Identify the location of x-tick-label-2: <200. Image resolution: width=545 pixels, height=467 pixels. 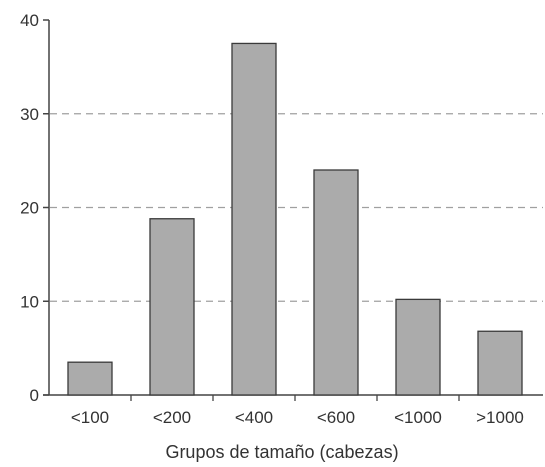
(172, 417).